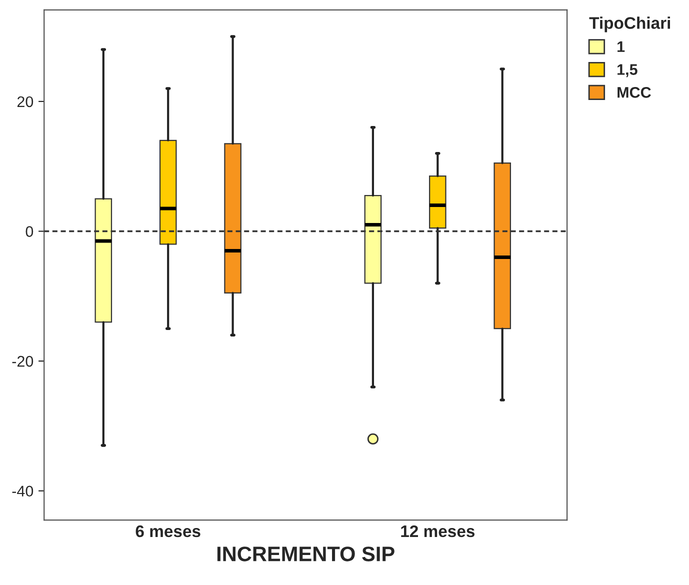  What do you see at coordinates (30, 231) in the screenshot?
I see `y-tick-label: 0` at bounding box center [30, 231].